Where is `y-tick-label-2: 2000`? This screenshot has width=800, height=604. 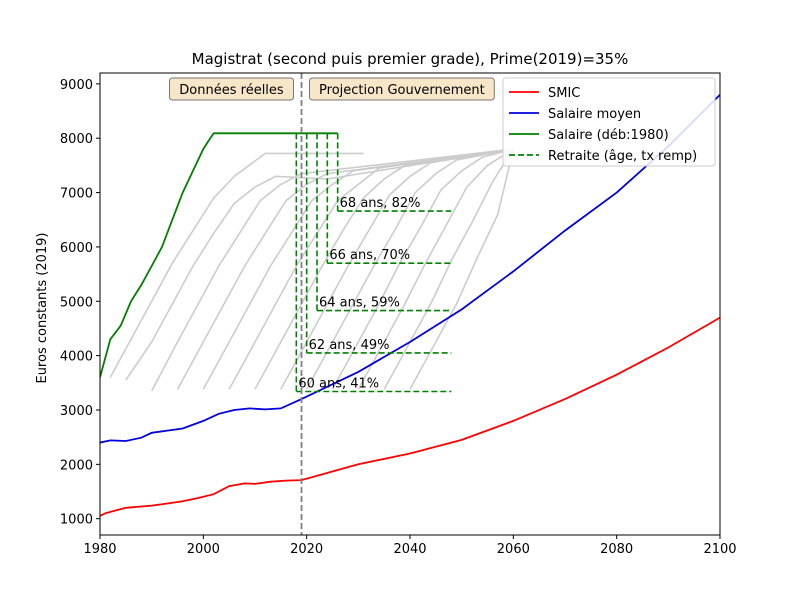 y-tick-label-2: 2000 is located at coordinates (76, 465).